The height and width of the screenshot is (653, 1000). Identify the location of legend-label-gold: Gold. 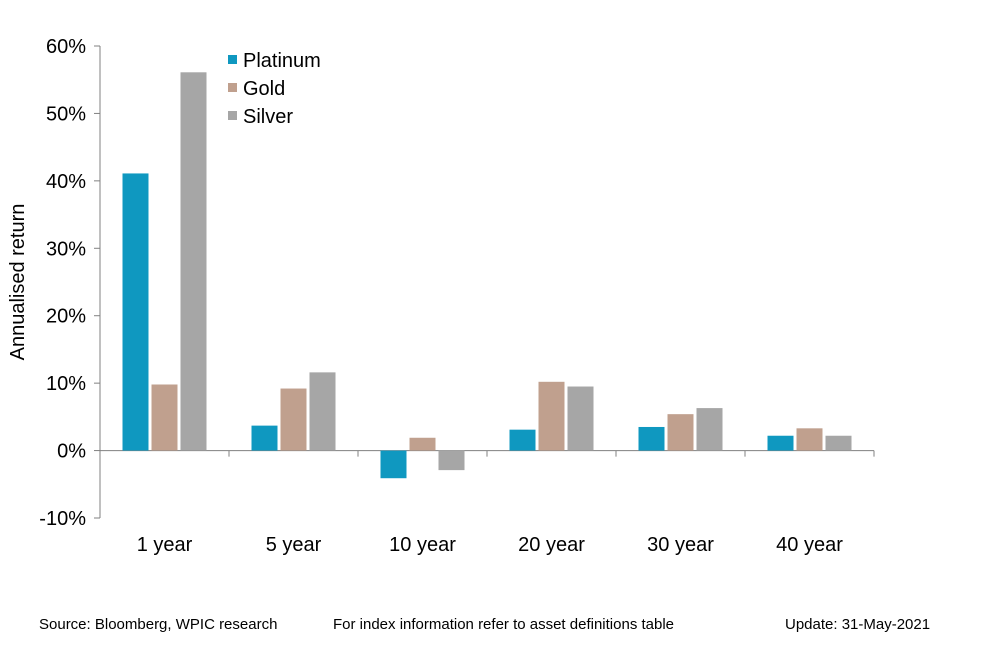
(264, 89).